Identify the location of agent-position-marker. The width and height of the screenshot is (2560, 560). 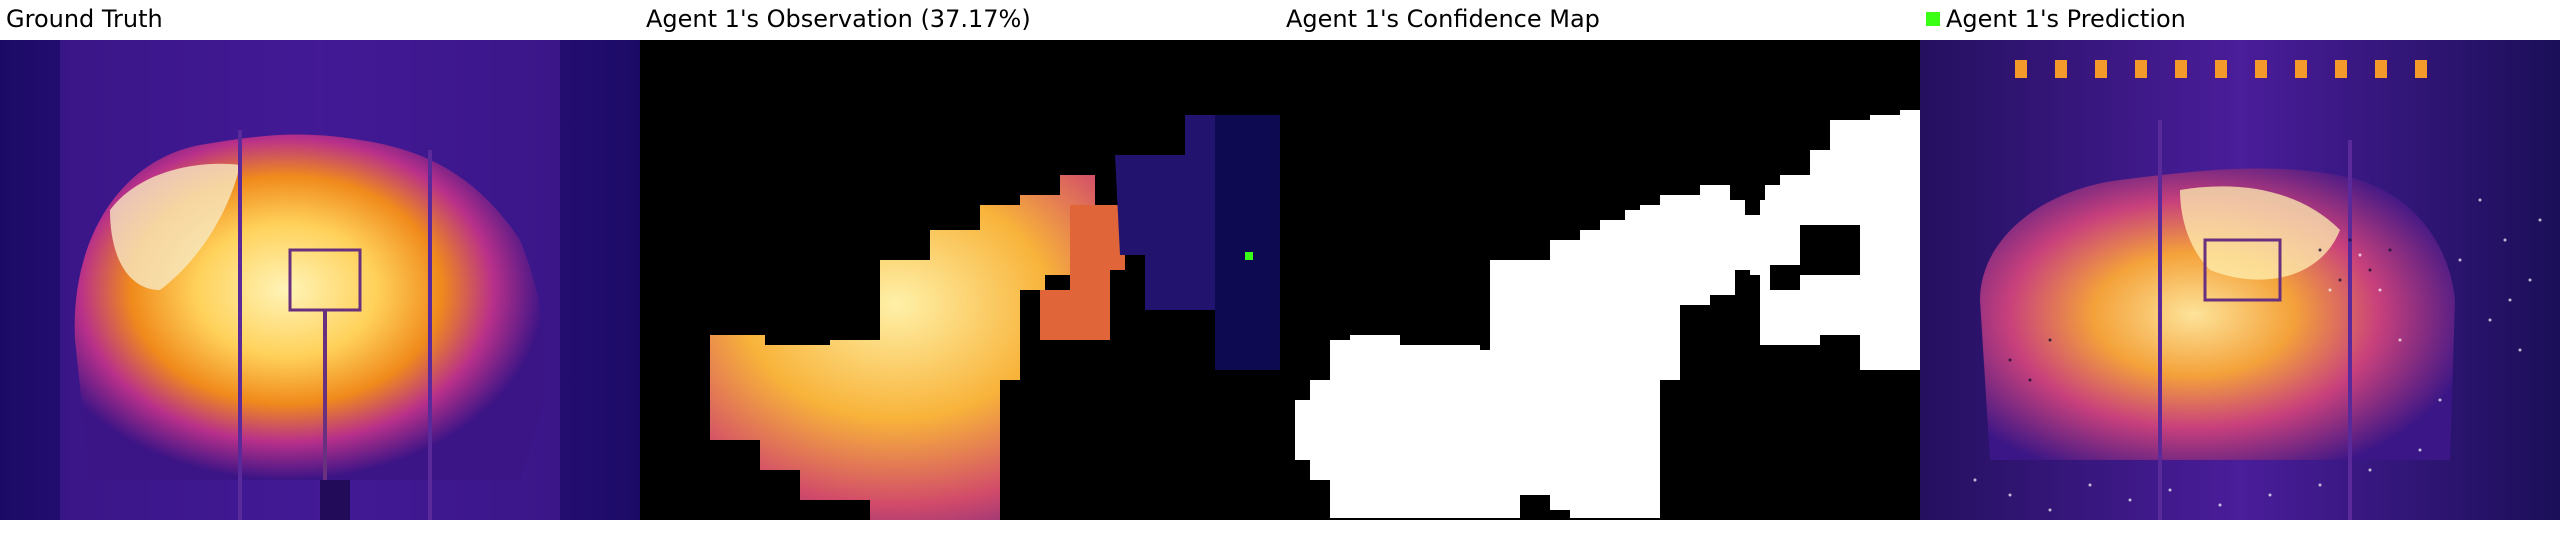
(1249, 256).